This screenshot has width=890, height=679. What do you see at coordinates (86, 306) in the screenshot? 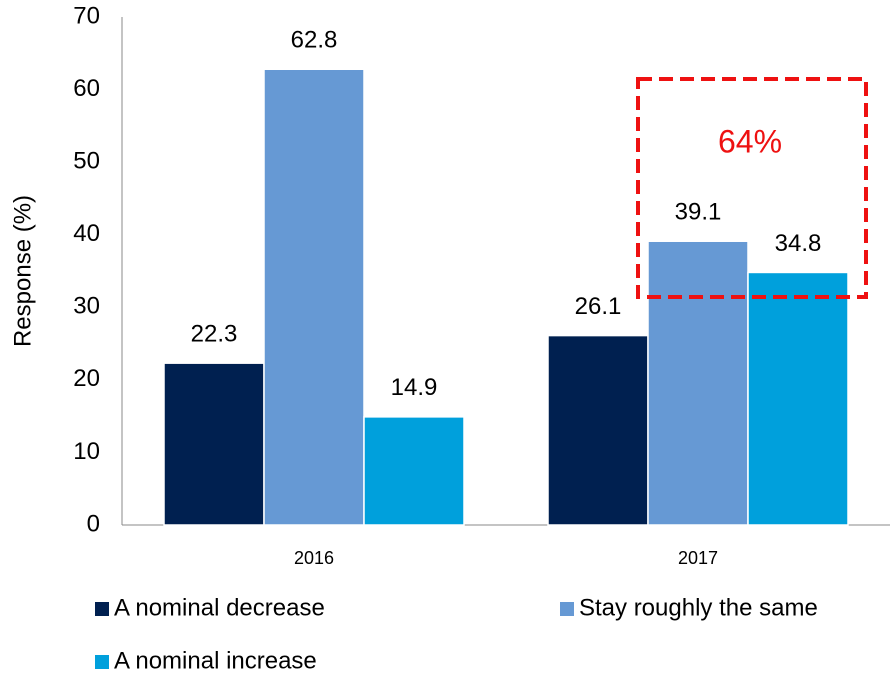
I see `y-tick-label: 30` at bounding box center [86, 306].